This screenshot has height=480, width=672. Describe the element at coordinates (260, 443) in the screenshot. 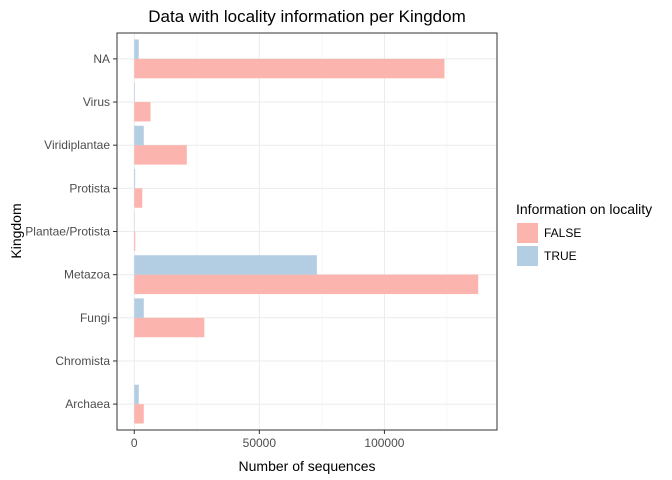

I see `x-tick-label: 50000` at that location.